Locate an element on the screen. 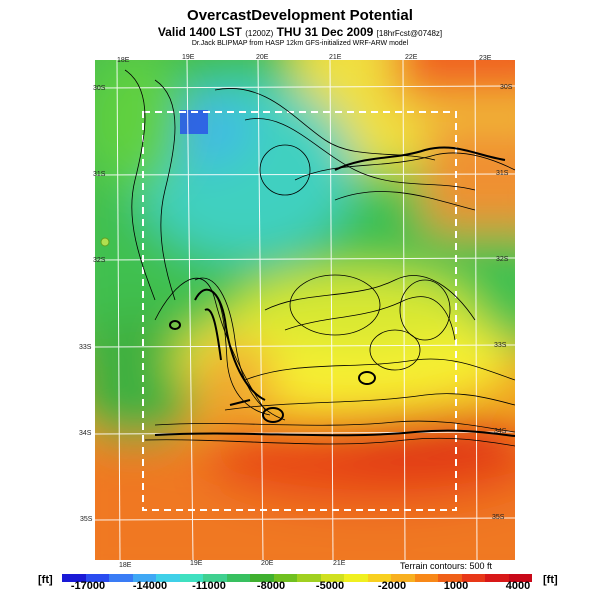 The image size is (600, 600). colorbar-label: 1000 is located at coordinates (456, 586).